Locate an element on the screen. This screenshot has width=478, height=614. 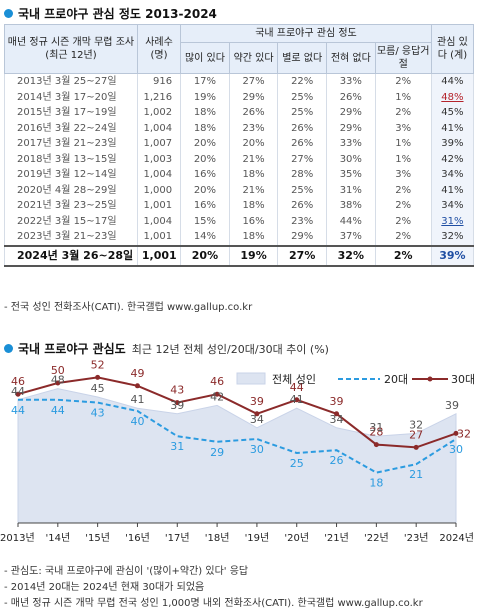
cell-c4: 29% is located at coordinates (351, 128).